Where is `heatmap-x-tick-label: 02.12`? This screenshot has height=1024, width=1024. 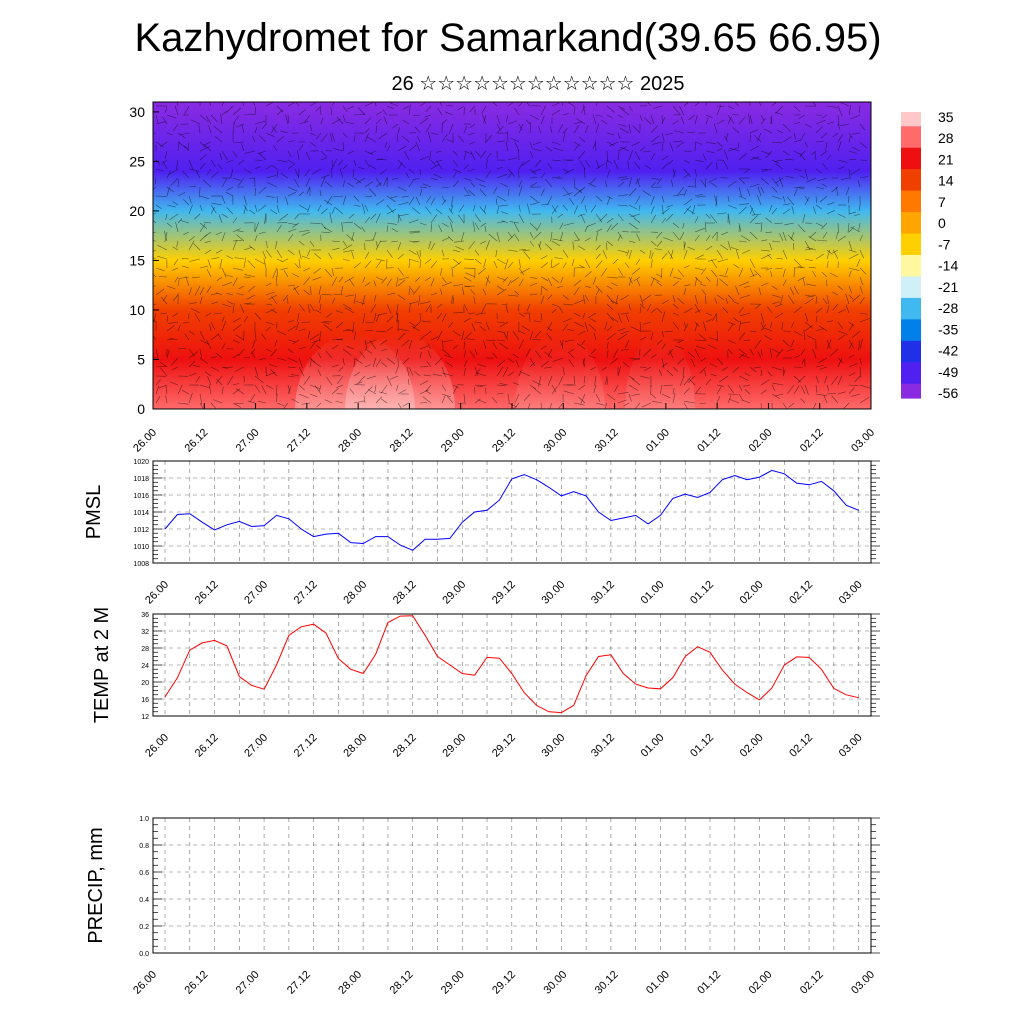
heatmap-x-tick-label: 02.12 is located at coordinates (812, 441).